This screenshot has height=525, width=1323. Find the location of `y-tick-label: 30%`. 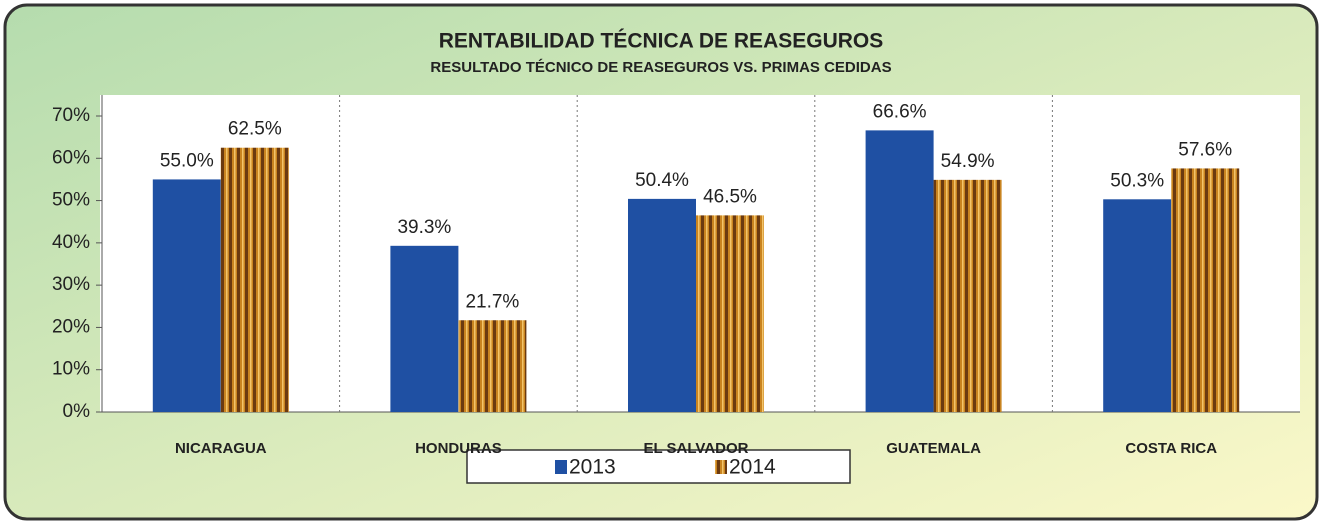

y-tick-label: 30% is located at coordinates (71, 284).